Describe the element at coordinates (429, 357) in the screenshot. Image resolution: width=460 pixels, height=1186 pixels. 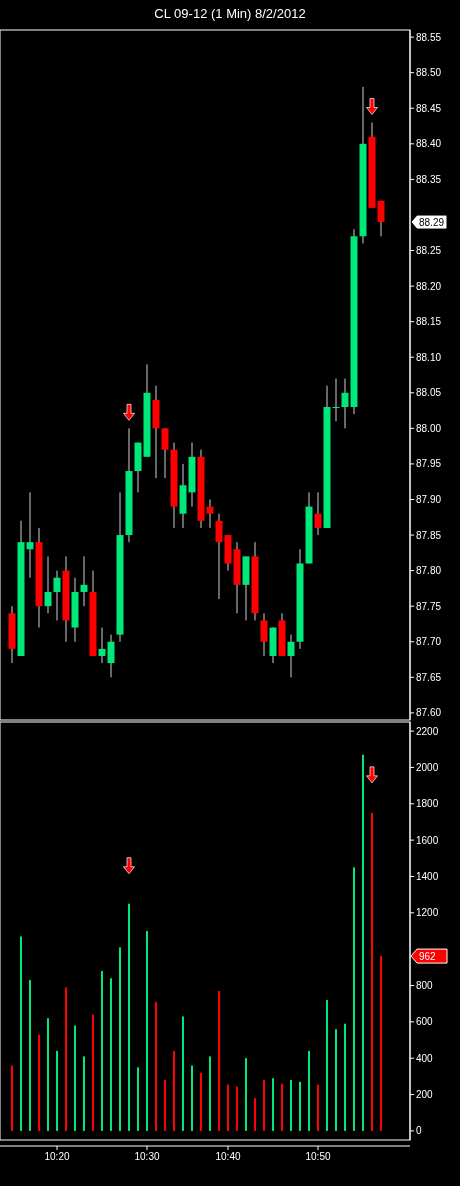
I see `y-tick-label: 88.10` at that location.